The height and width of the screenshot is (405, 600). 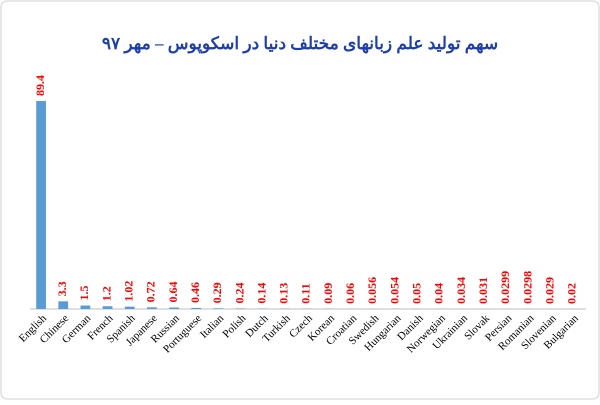 What do you see at coordinates (62, 288) in the screenshot?
I see `value-label: 3.3` at bounding box center [62, 288].